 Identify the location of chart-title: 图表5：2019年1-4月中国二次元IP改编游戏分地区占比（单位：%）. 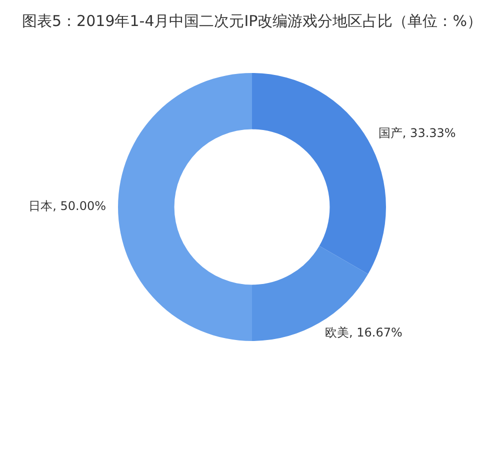
(252, 21).